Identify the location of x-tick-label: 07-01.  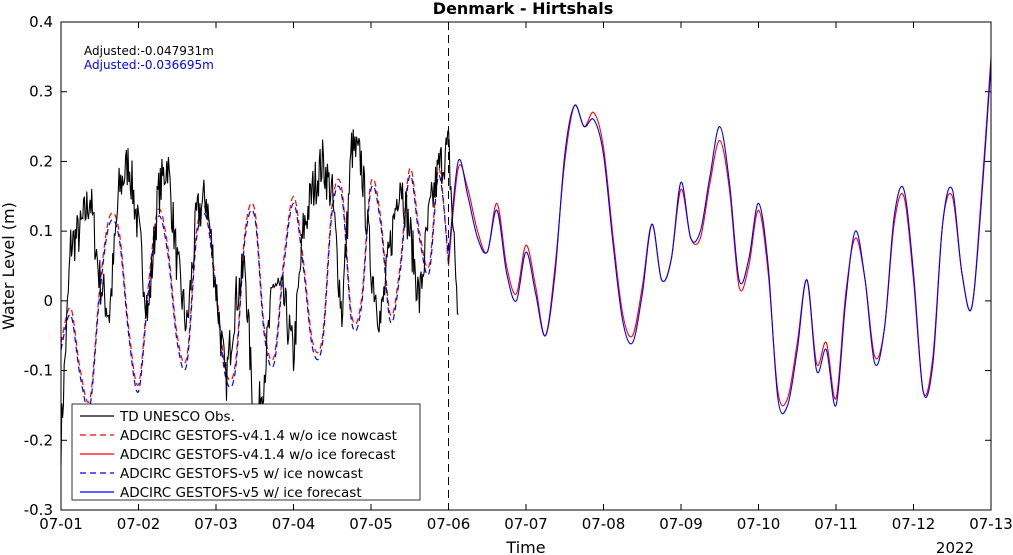
(61, 524).